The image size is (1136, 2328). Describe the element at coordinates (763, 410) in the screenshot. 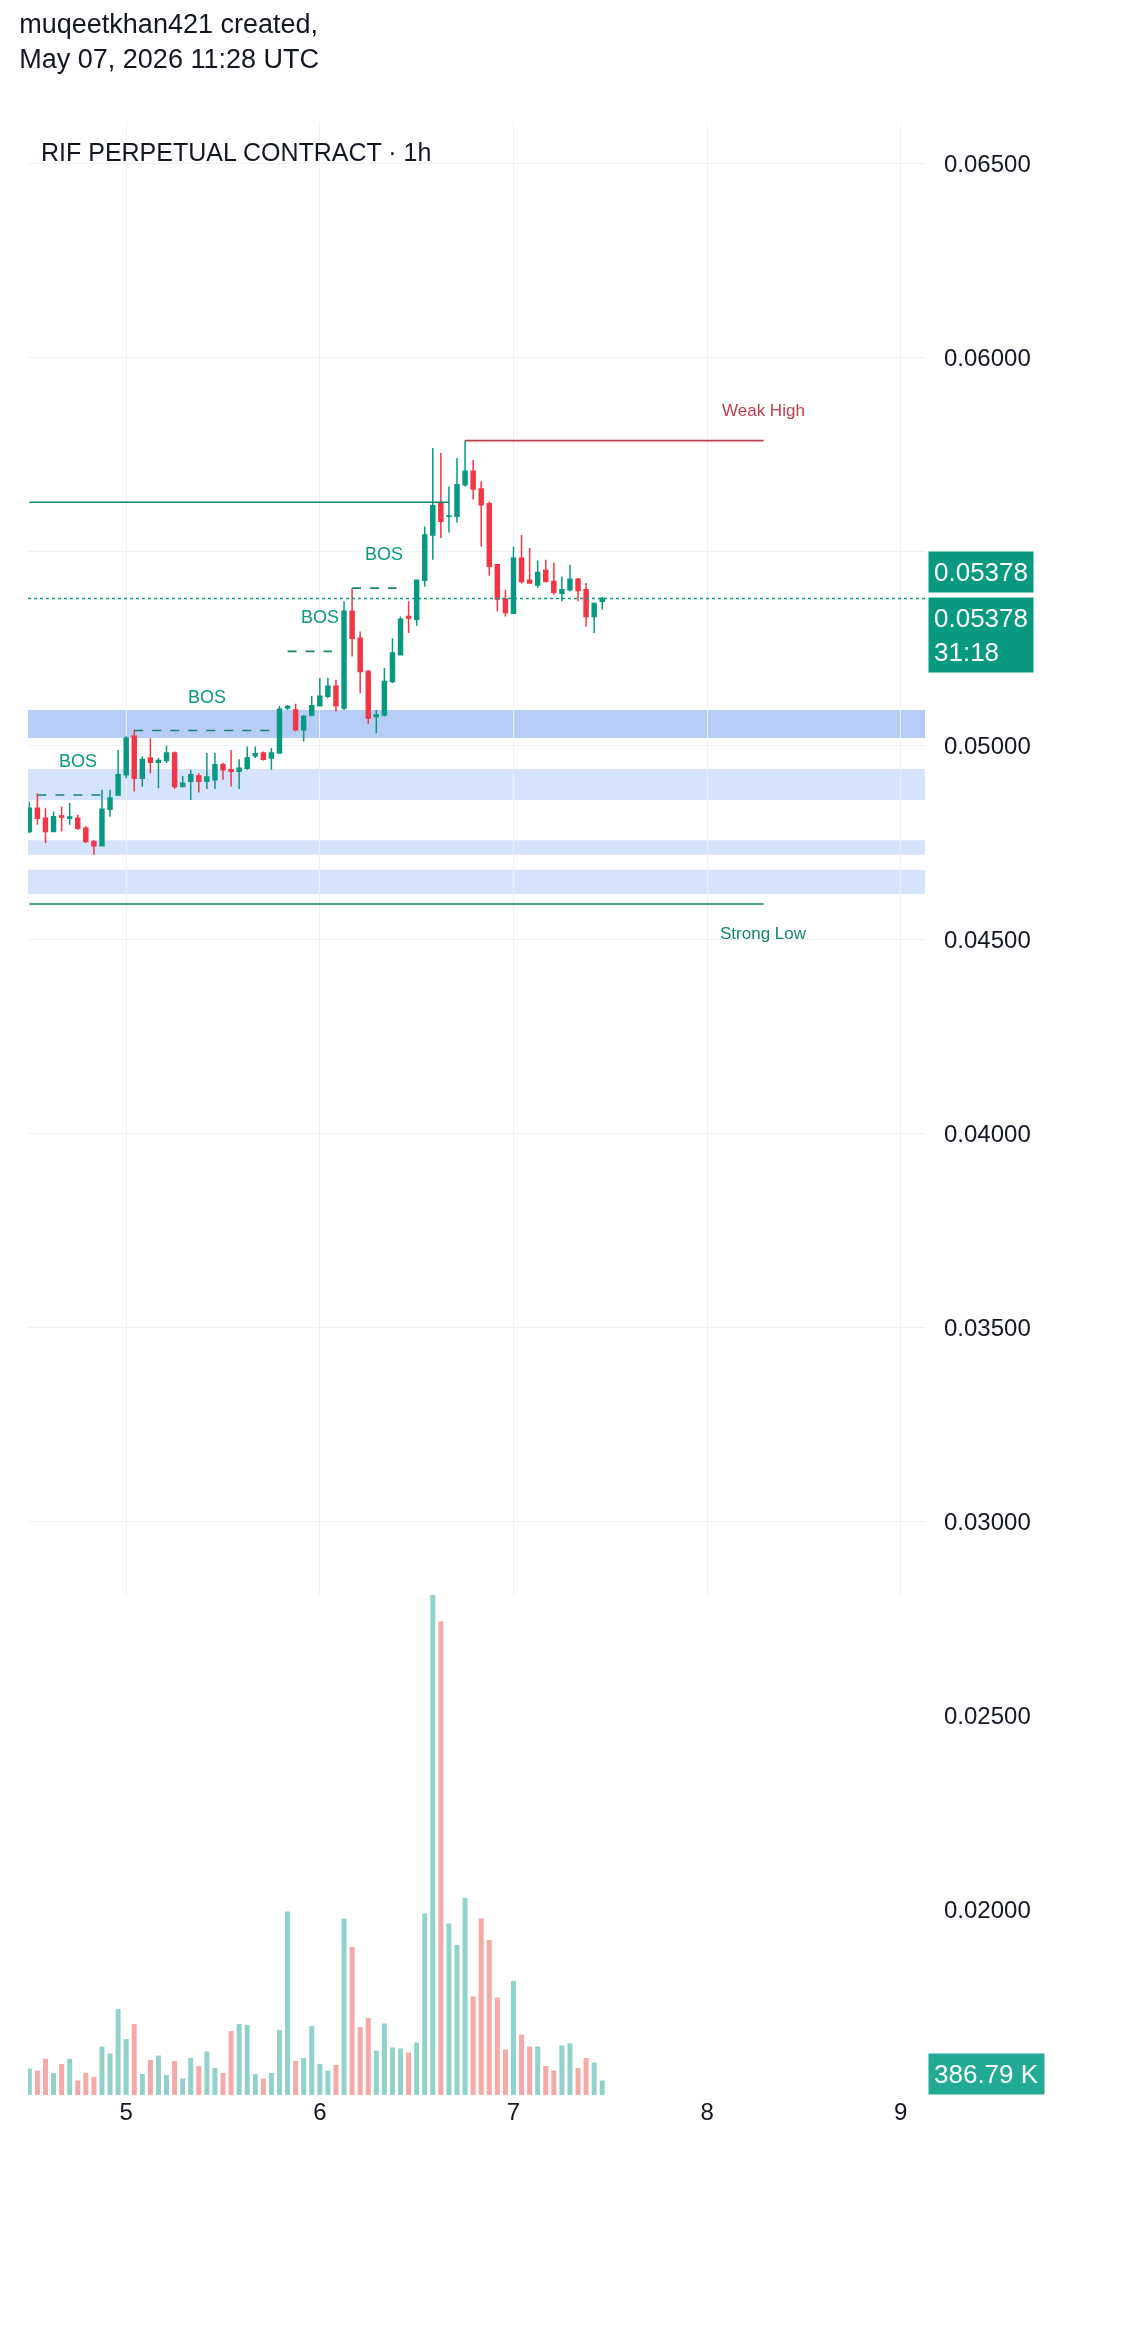

I see `series-label: Weak High` at that location.